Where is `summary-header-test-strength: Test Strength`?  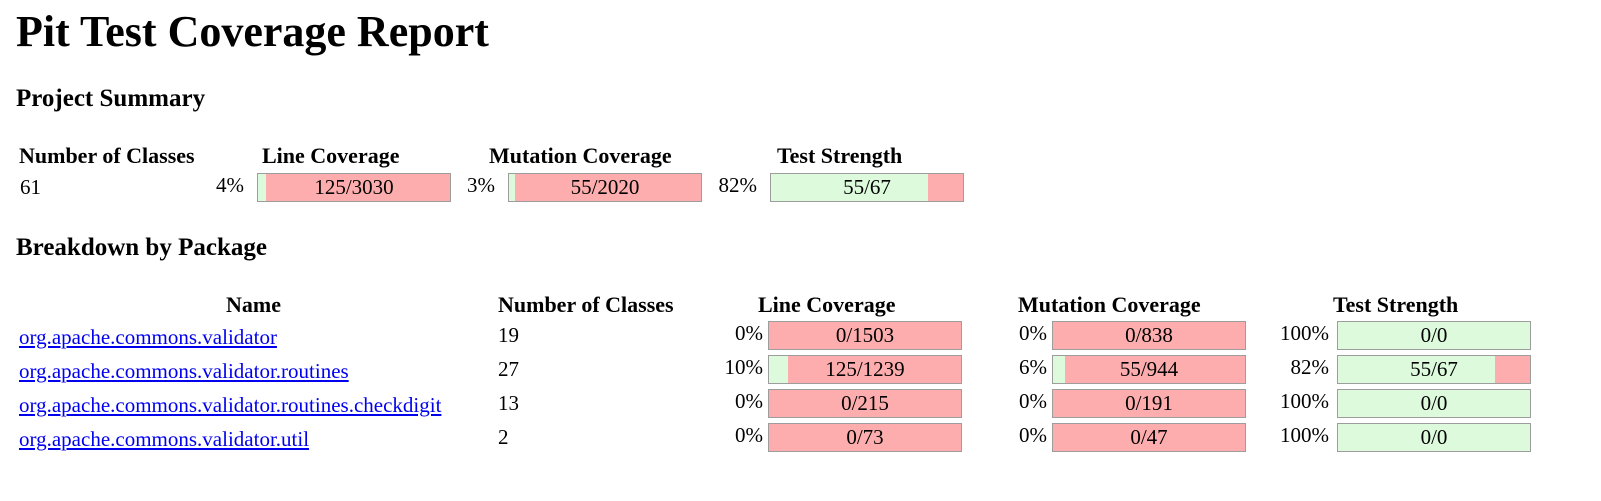 summary-header-test-strength: Test Strength is located at coordinates (840, 155).